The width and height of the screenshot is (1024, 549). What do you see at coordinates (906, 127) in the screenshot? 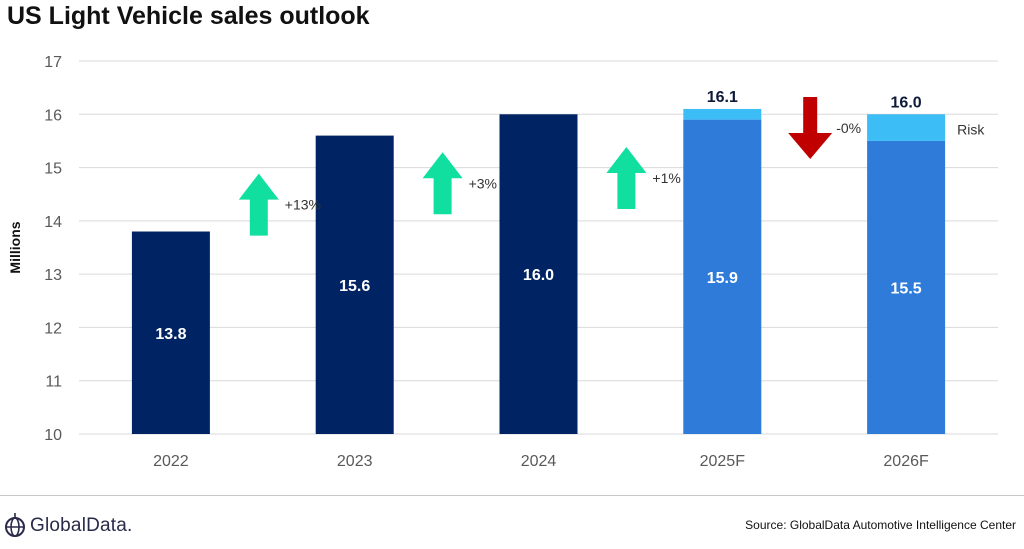
I see `risk-segment-2026F` at bounding box center [906, 127].